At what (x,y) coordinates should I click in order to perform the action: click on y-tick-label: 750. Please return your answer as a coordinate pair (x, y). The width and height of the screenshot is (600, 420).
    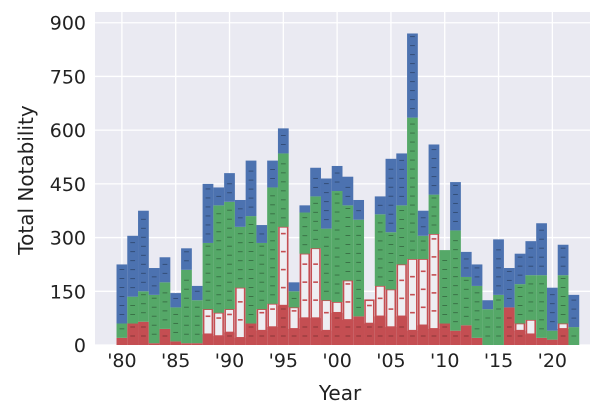
    Looking at the image, I should click on (68, 77).